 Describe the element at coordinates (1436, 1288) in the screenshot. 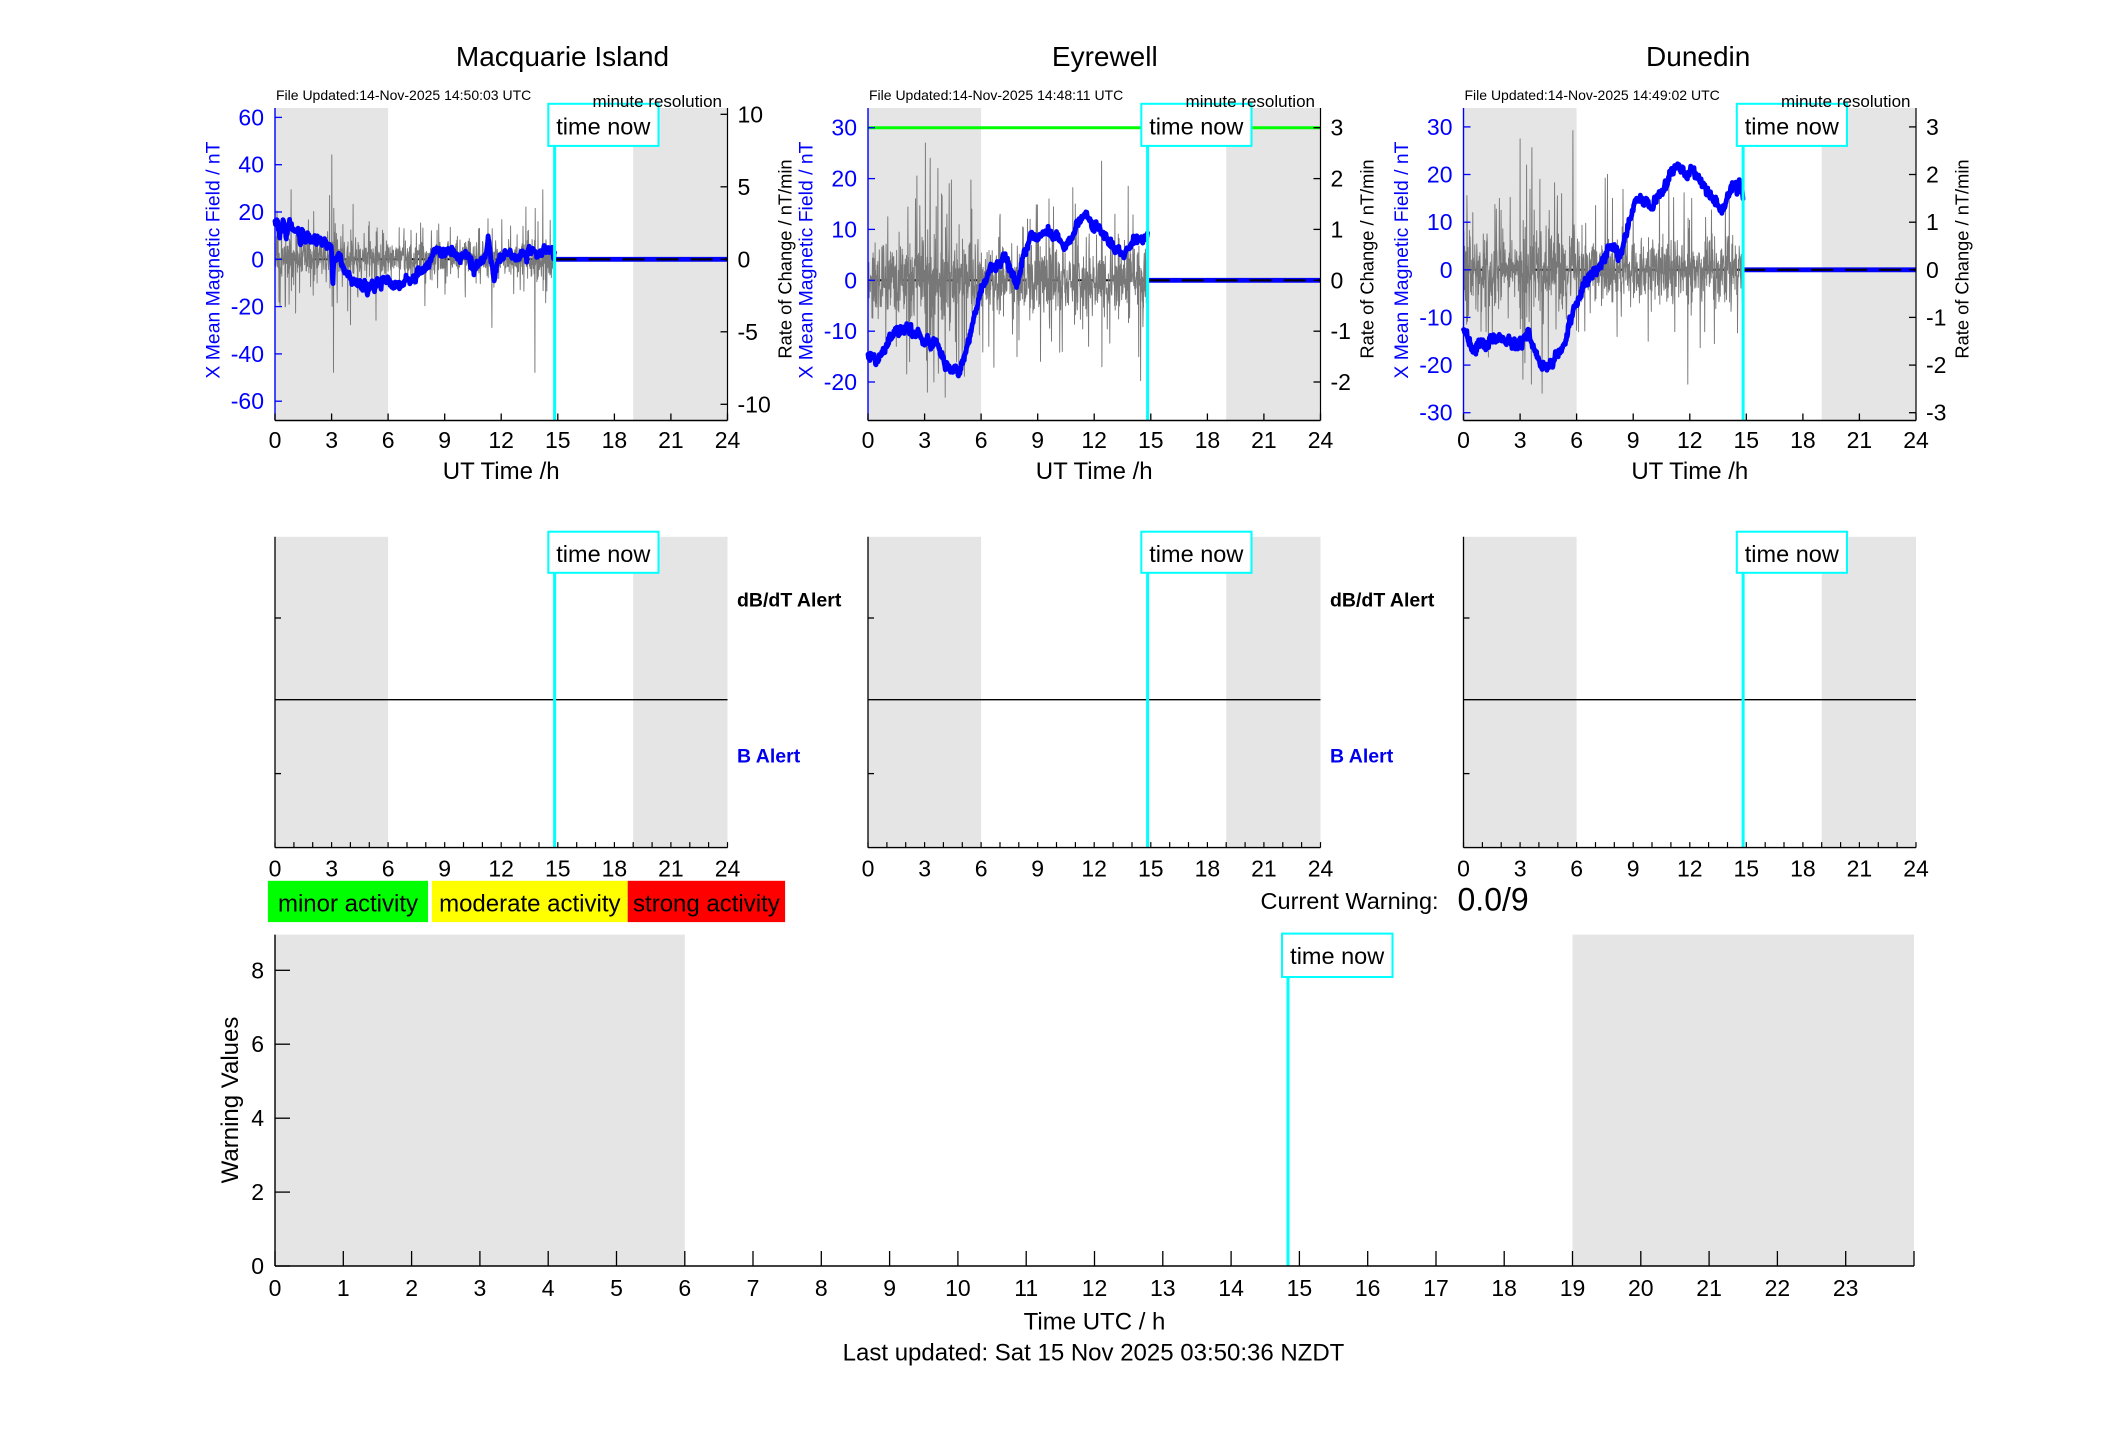

I see `svg-text: 17` at that location.